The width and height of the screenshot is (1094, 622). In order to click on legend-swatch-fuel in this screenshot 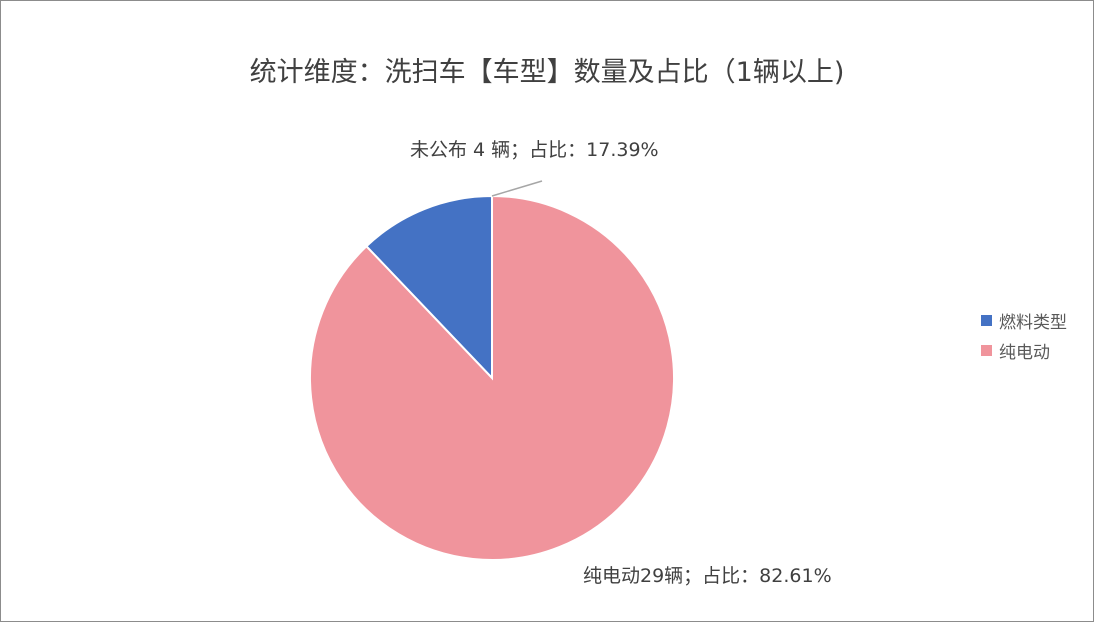, I will do `click(986, 320)`.